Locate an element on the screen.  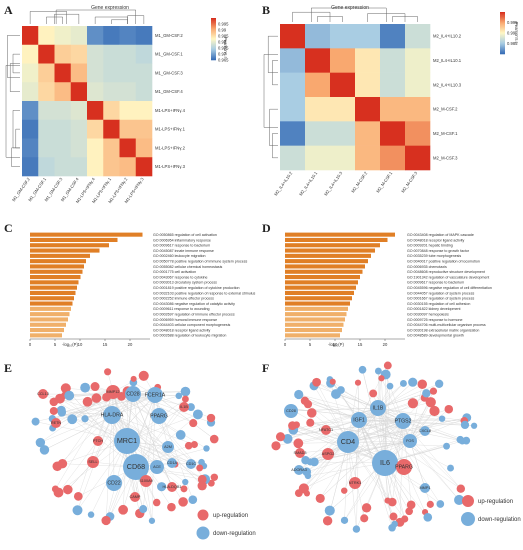
heatmap-b-top-dendrogram is located at coordinates (355, 14).